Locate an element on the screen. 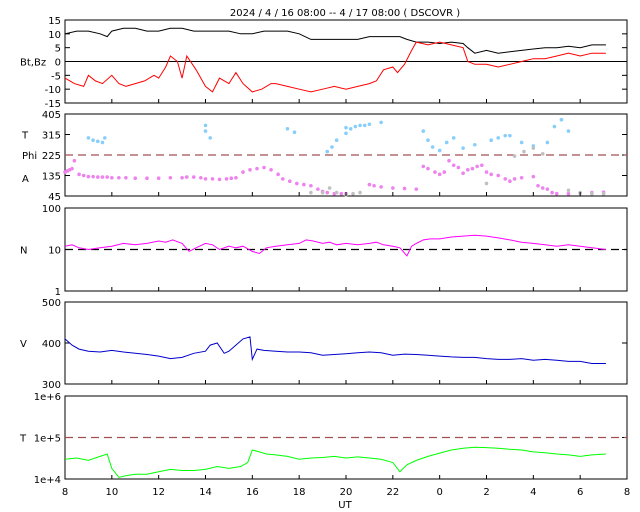 This screenshot has width=640, height=512. x-axis-label: UT is located at coordinates (345, 505).